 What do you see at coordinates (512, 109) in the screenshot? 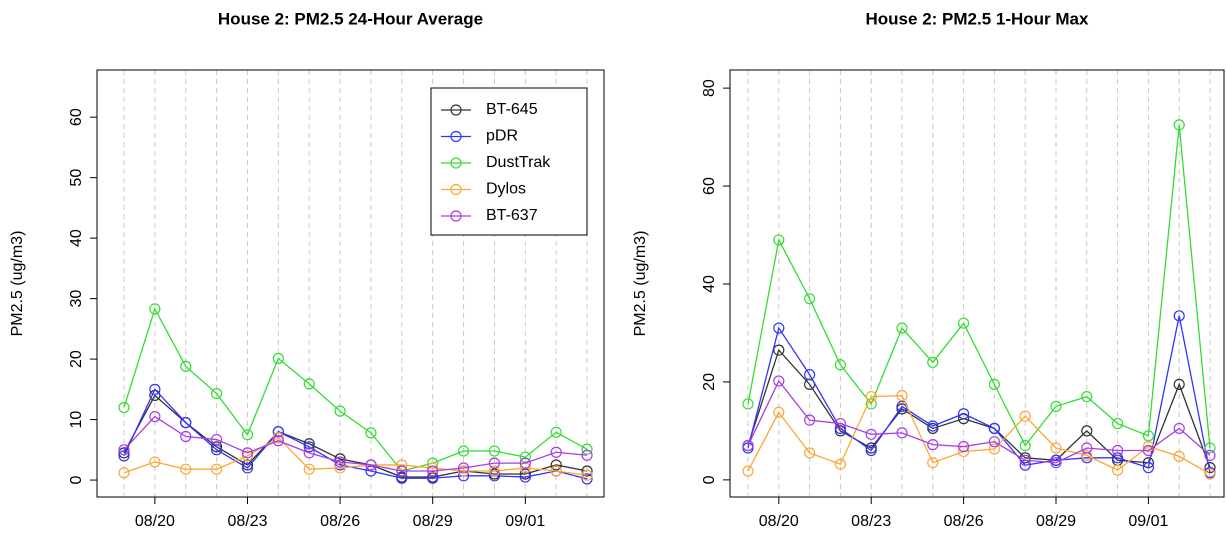
I see `legend-label: BT-645` at bounding box center [512, 109].